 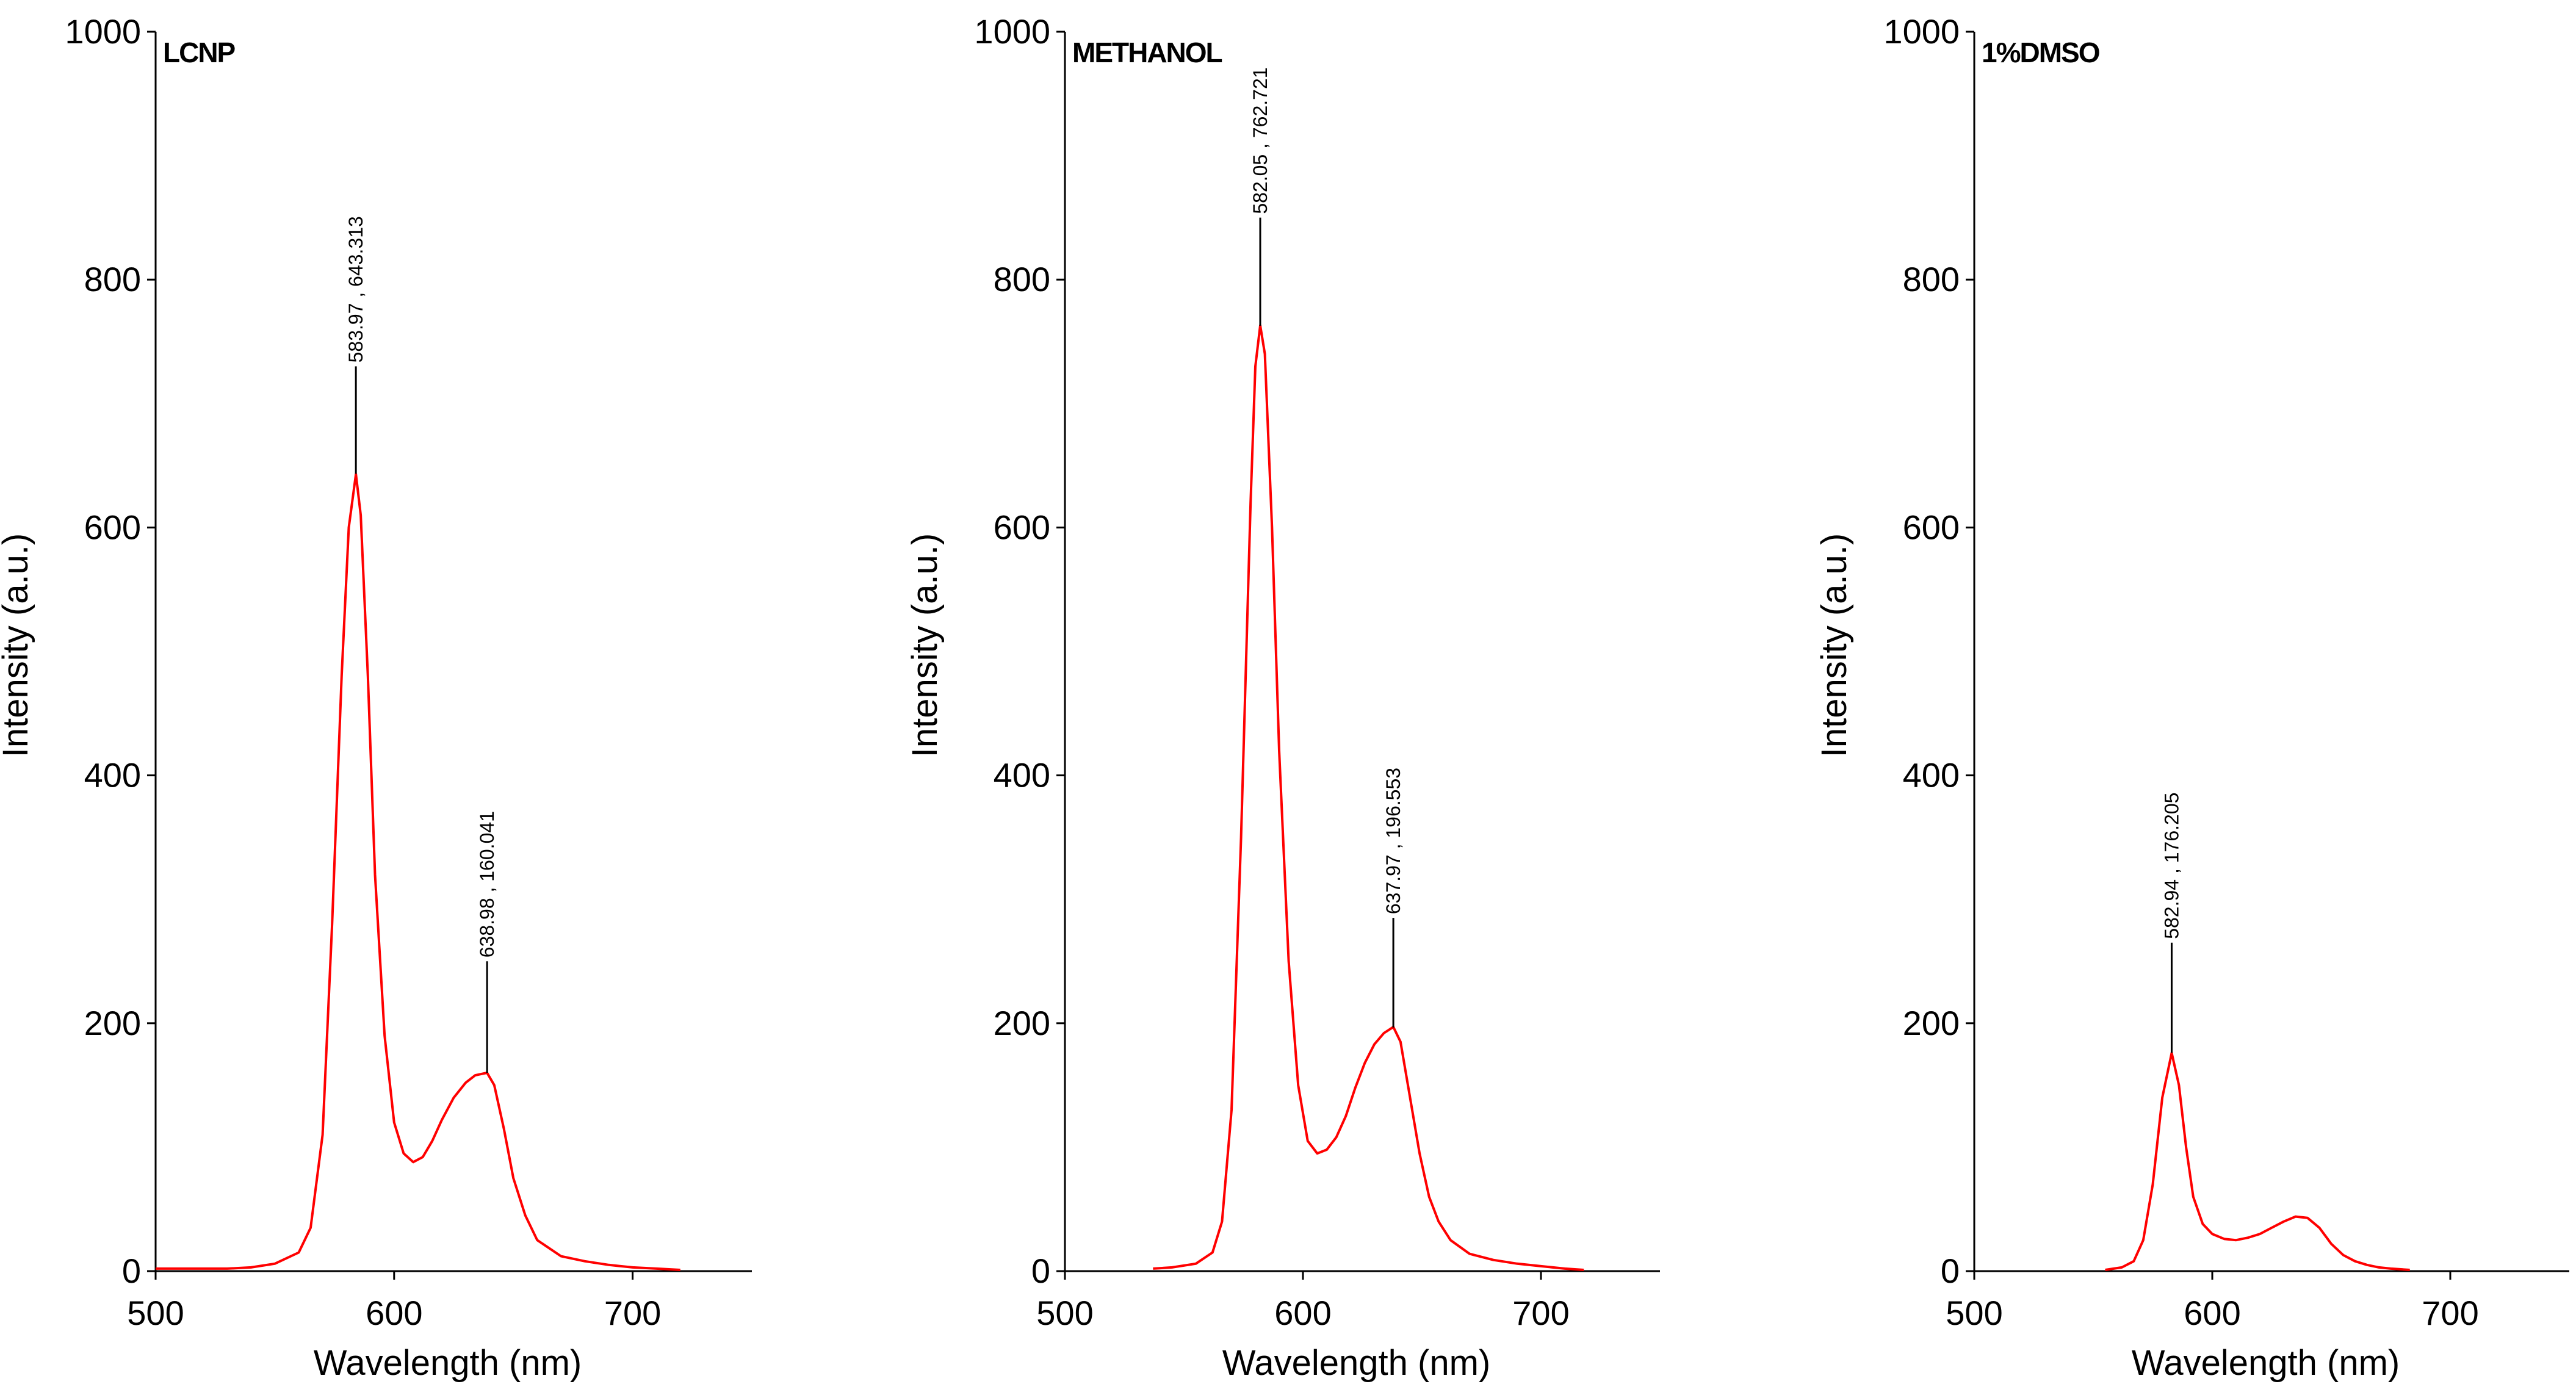 I want to click on panel-title: METHANOL, so click(x=1147, y=52).